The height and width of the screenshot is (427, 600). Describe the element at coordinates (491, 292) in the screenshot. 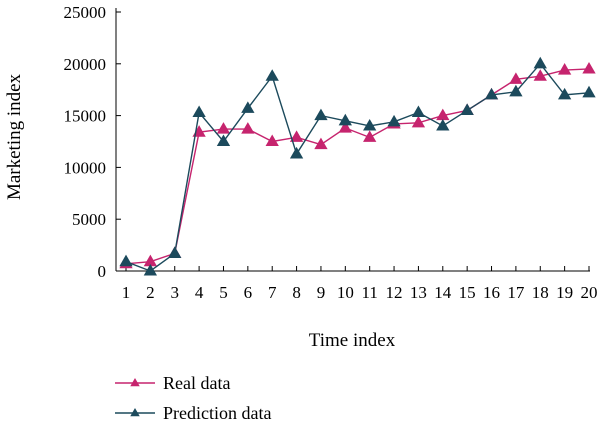

I see `x-tick-label: 16` at that location.